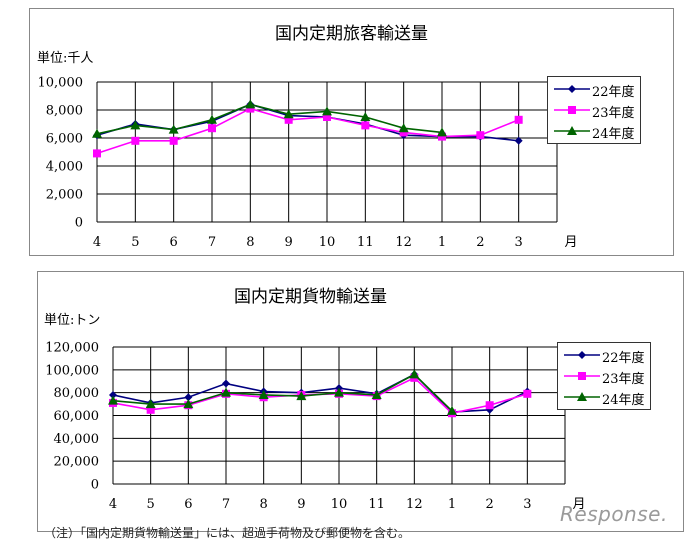 This screenshot has height=541, width=686. Describe the element at coordinates (77, 393) in the screenshot. I see `y-tick-label: 80,000` at that location.